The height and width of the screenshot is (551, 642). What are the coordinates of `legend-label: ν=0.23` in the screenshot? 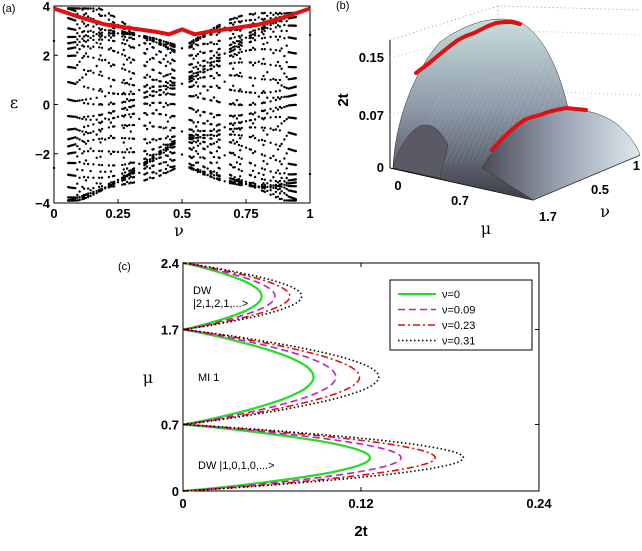 It's located at (458, 326).